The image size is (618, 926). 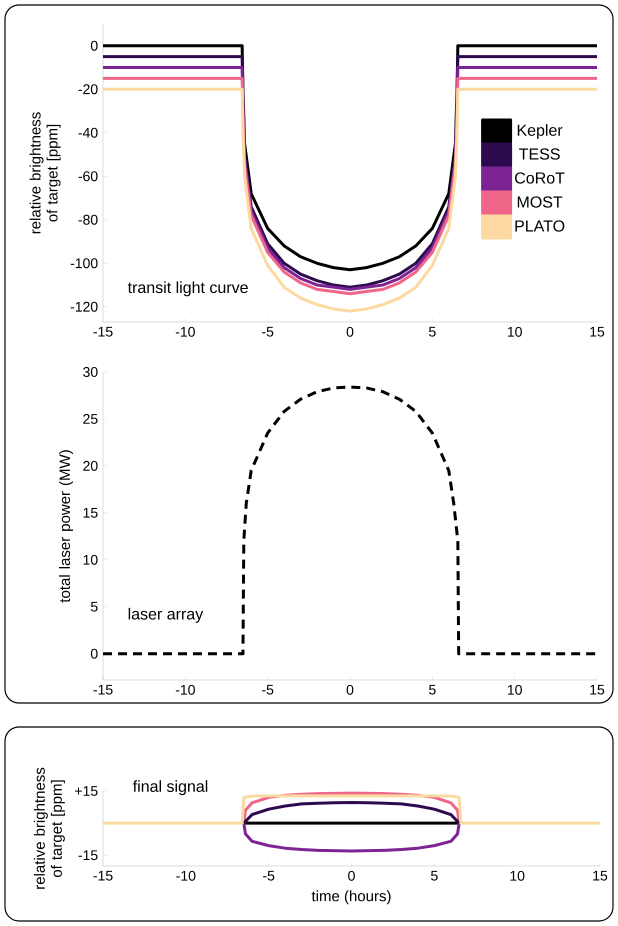 I want to click on y-tick-label: -15, so click(x=88, y=855).